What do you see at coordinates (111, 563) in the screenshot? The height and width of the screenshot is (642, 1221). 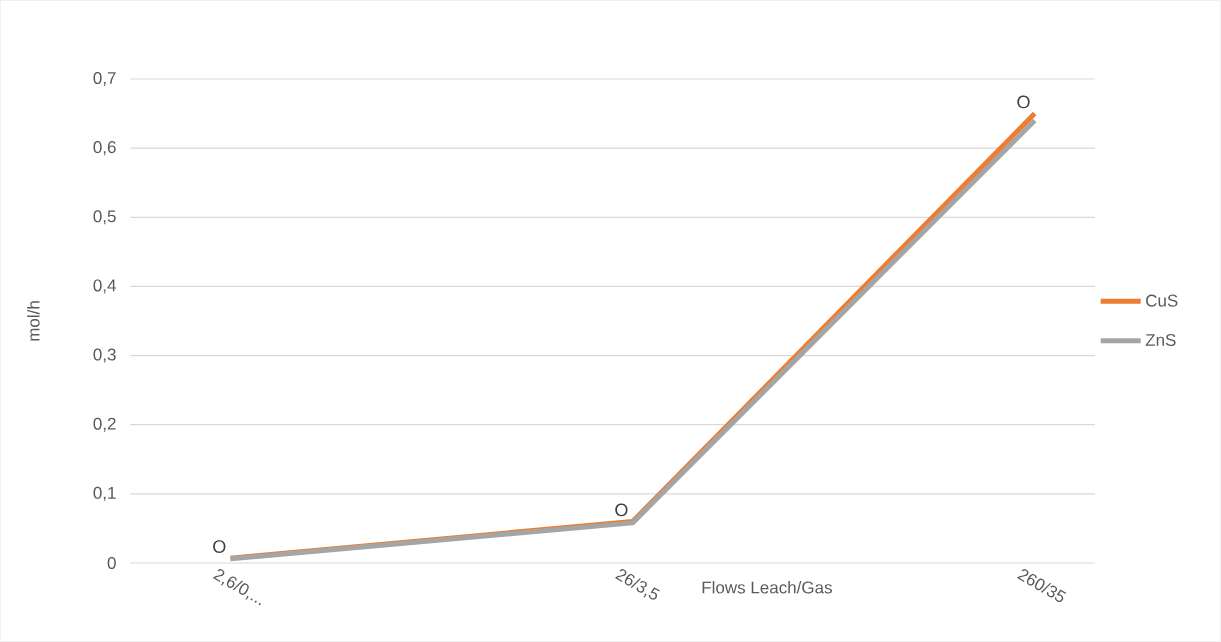 I see `y-tick-label: 0` at bounding box center [111, 563].